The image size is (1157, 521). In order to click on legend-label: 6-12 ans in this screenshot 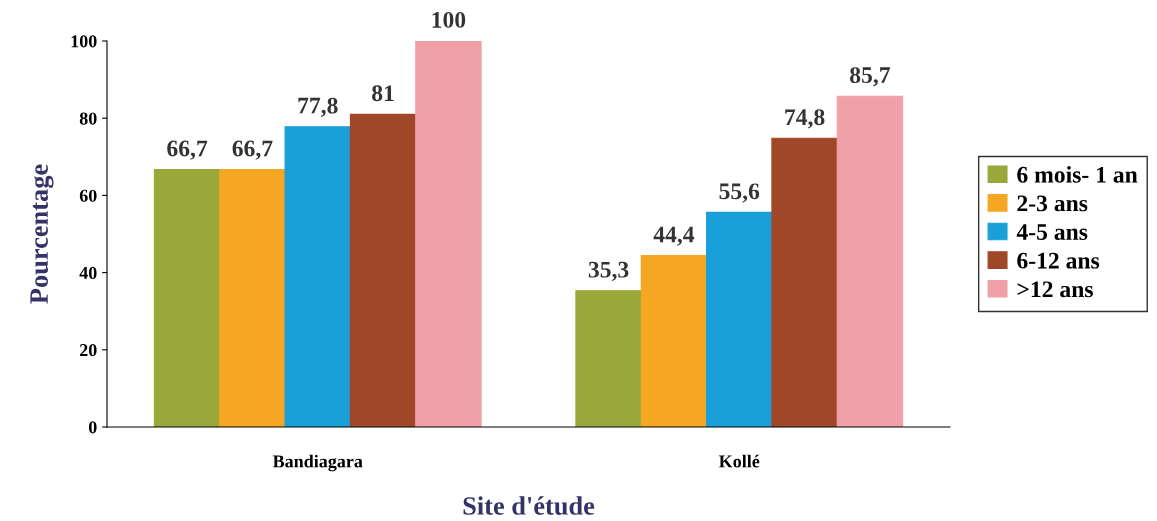, I will do `click(1058, 260)`.